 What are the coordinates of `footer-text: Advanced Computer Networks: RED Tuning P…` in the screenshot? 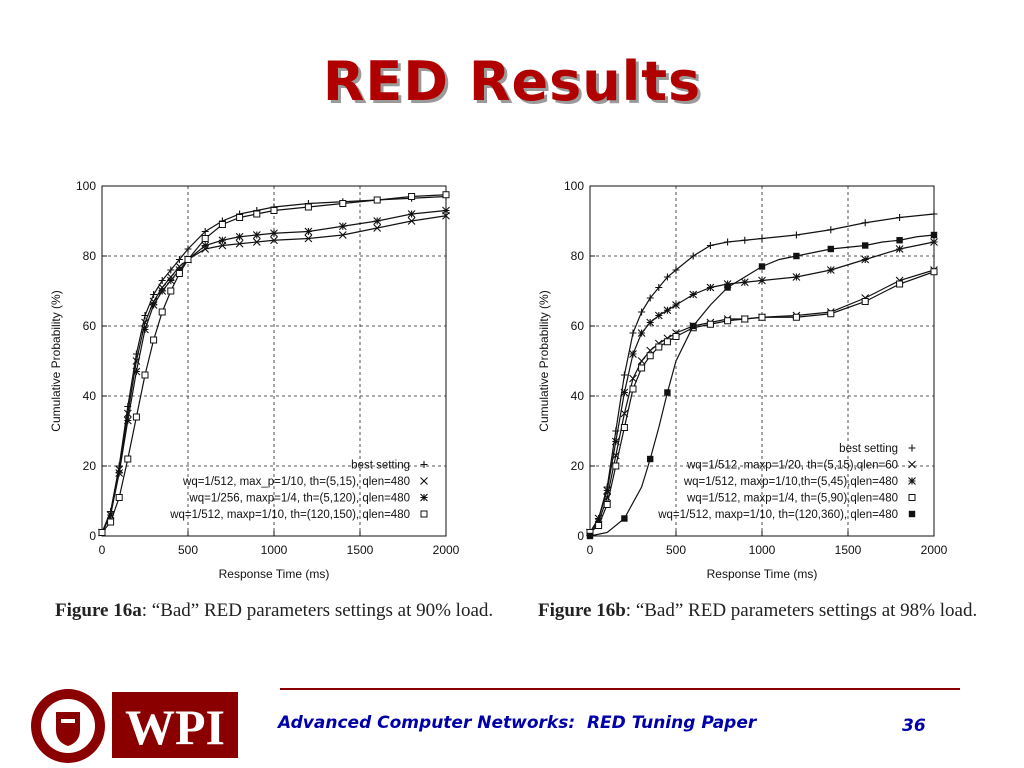 It's located at (517, 723).